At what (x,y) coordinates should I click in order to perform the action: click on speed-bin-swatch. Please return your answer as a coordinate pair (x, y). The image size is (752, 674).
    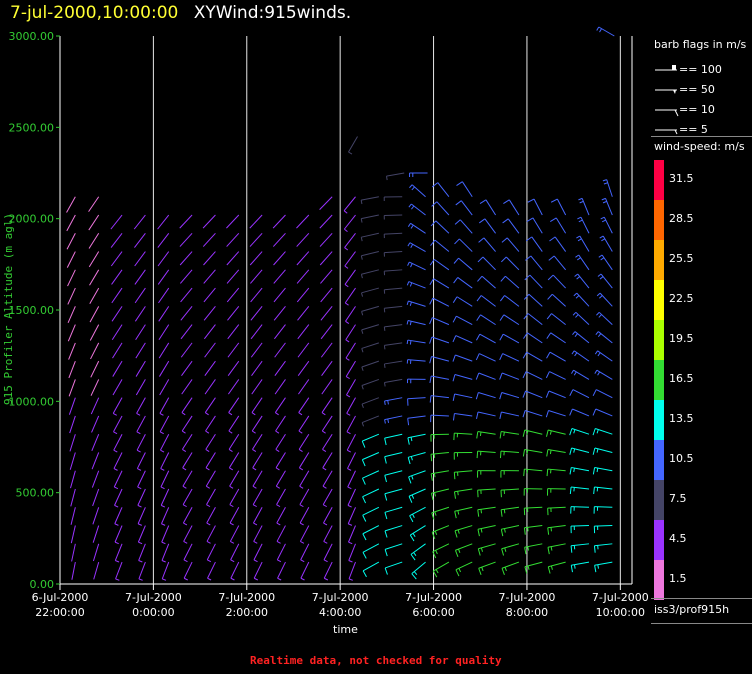
    Looking at the image, I should click on (659, 580).